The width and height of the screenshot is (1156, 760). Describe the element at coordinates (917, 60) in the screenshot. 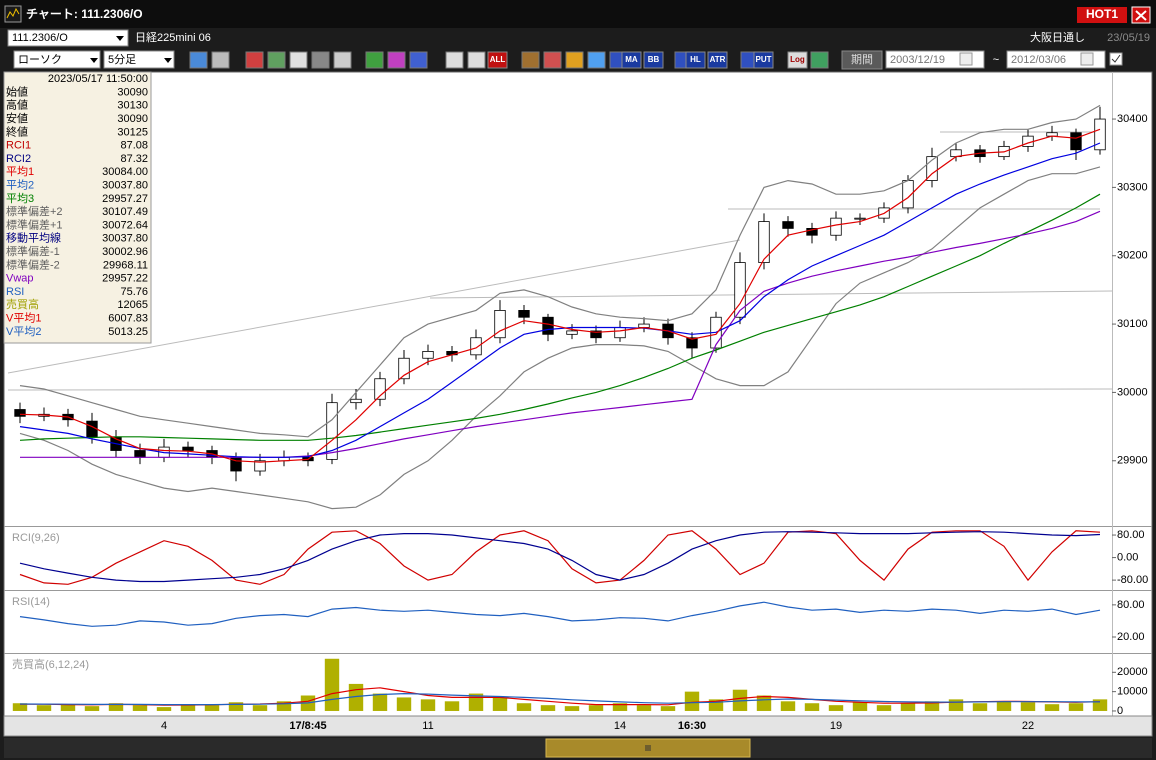

I see `from-date: 2003/12/19` at that location.